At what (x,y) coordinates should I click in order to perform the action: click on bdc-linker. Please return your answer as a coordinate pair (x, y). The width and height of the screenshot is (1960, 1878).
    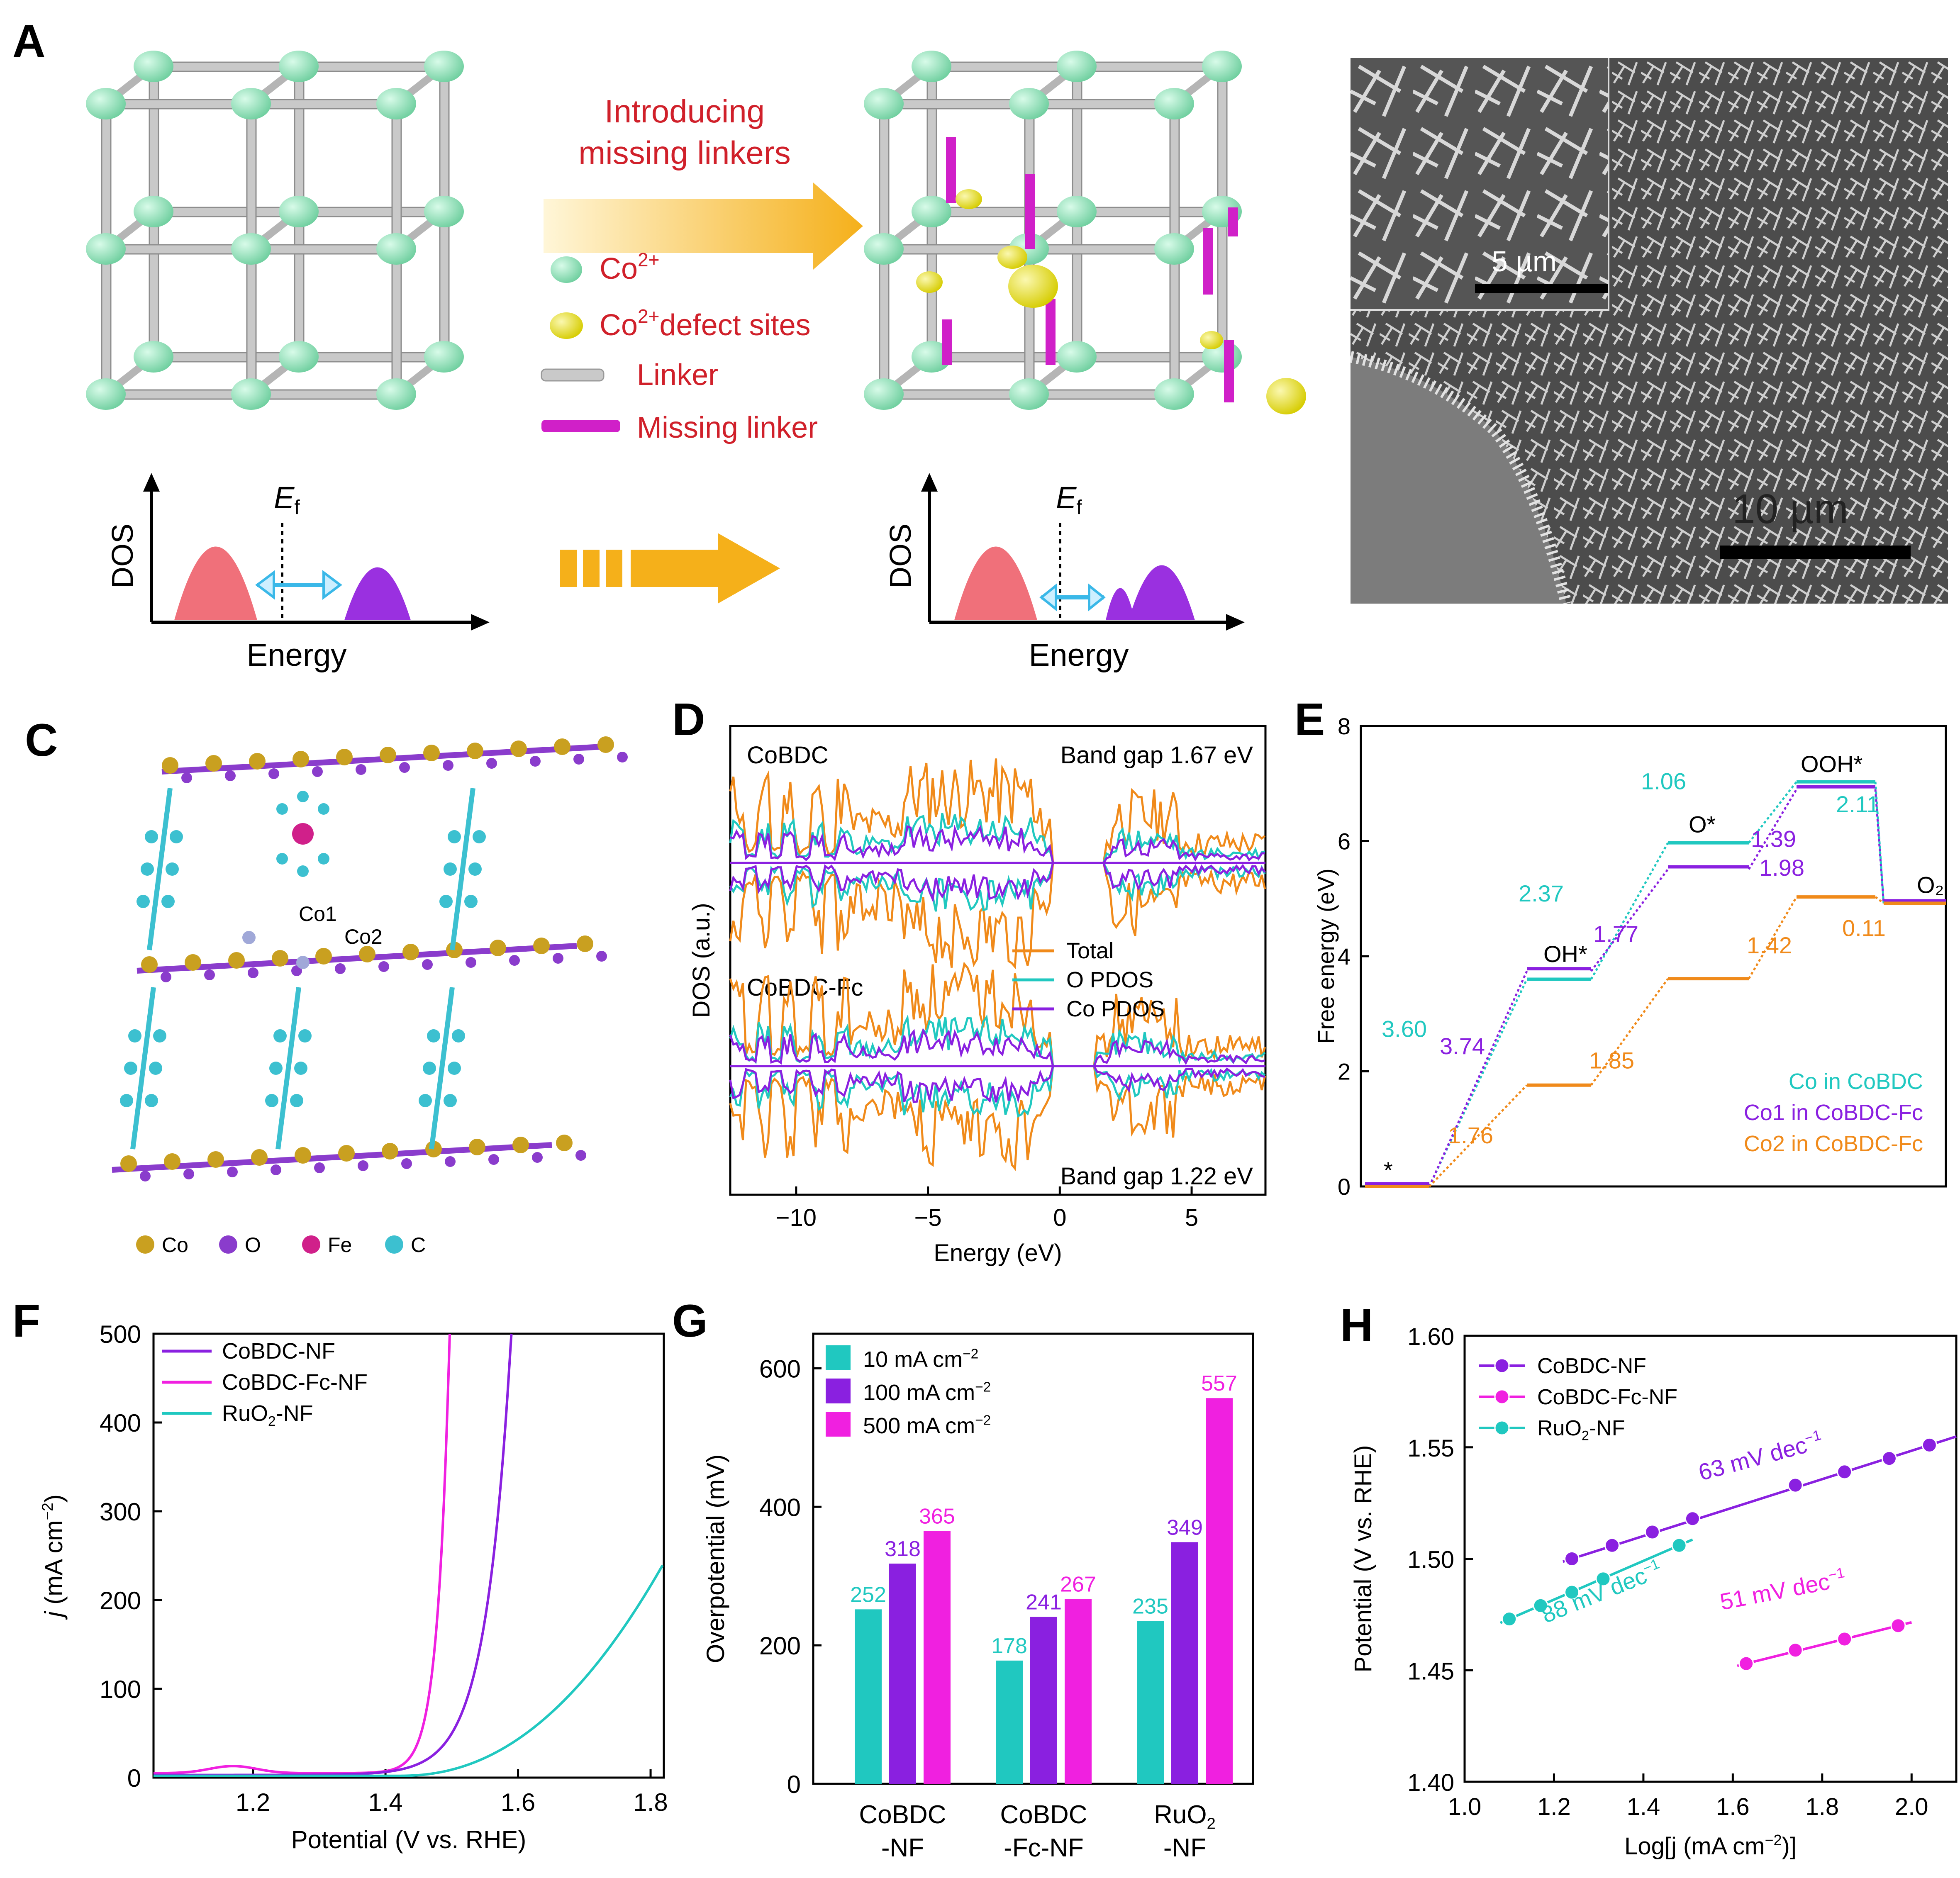
    Looking at the image, I should click on (143, 1069).